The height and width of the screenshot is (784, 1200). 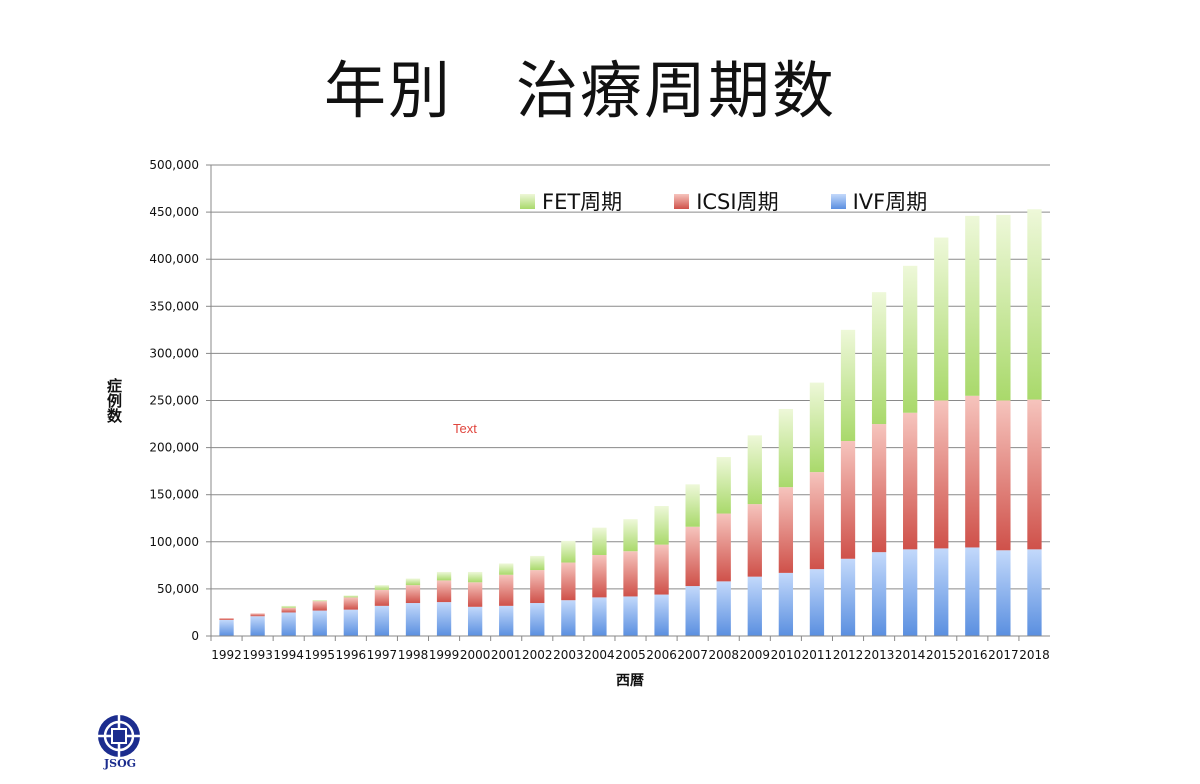 What do you see at coordinates (114, 400) in the screenshot?
I see `y-axis-label: 症例数` at bounding box center [114, 400].